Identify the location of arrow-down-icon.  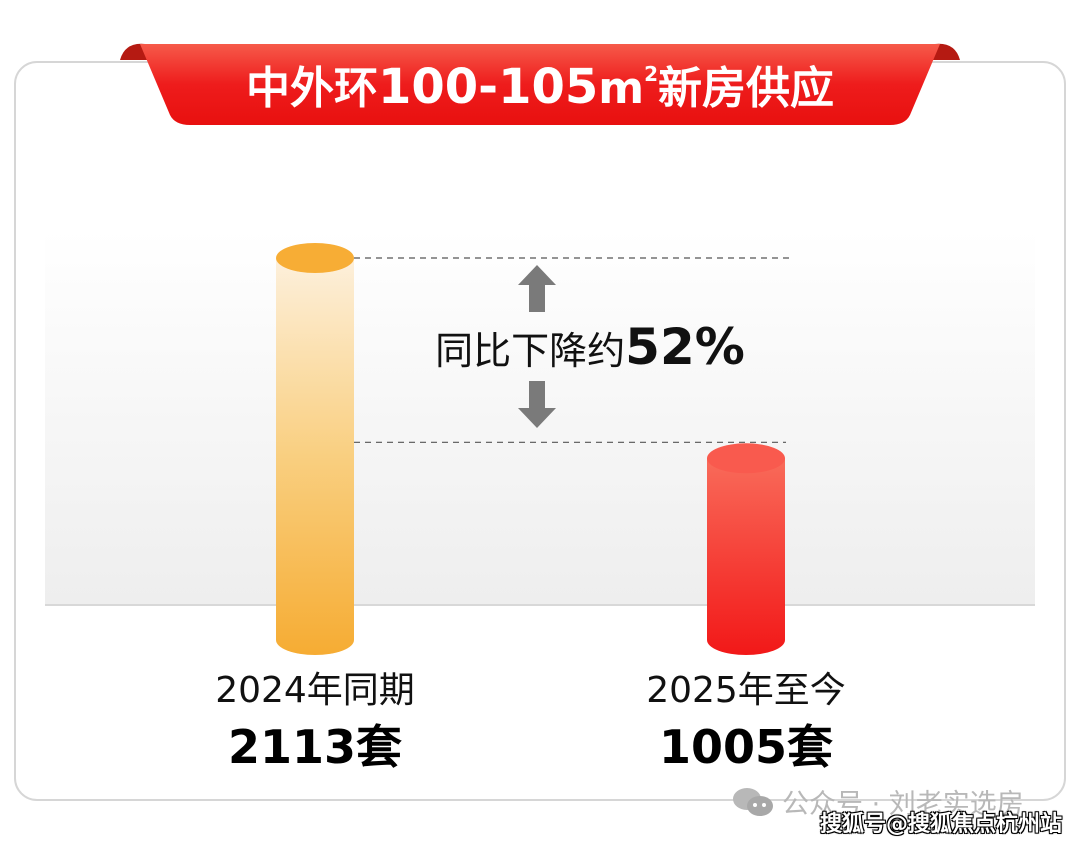
(537, 404).